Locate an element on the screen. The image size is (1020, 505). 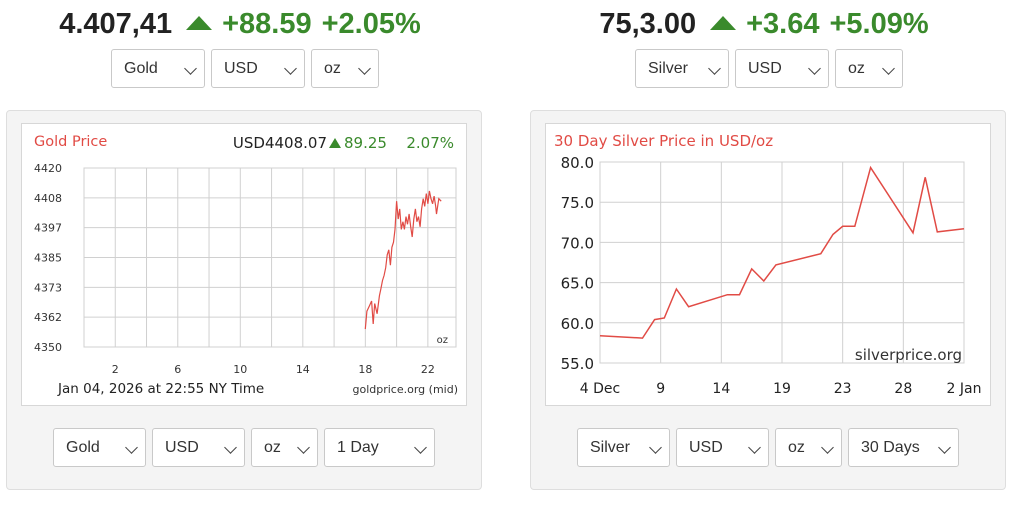
x-tick-label: 4 Dec is located at coordinates (600, 389).